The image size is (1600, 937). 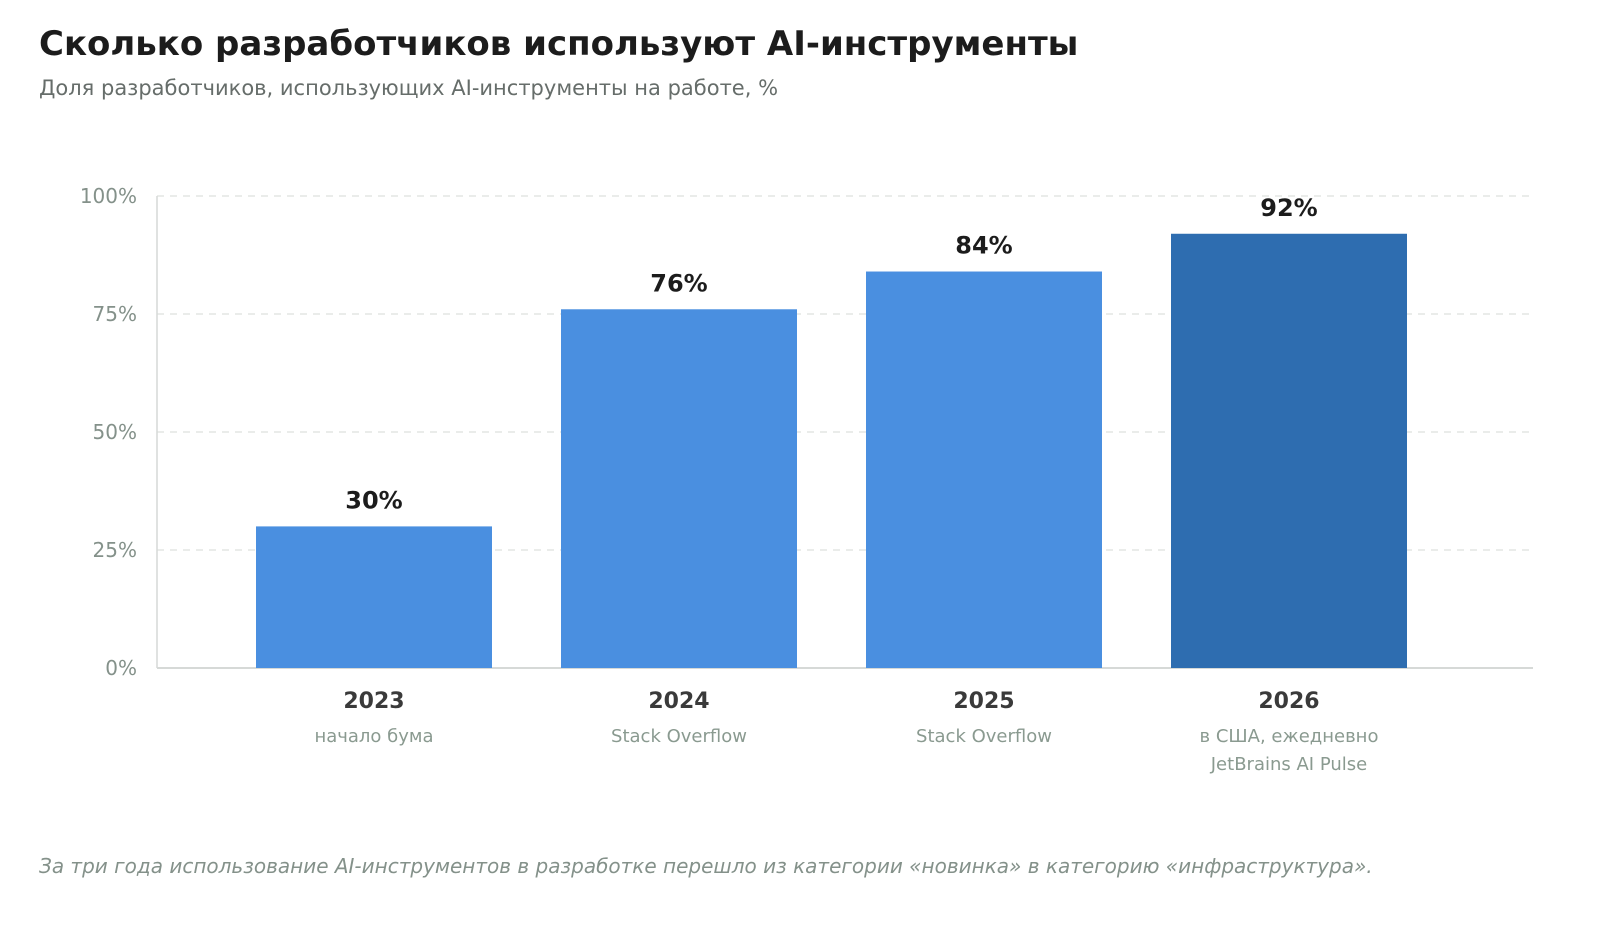 I want to click on bar-2026, so click(x=1289, y=450).